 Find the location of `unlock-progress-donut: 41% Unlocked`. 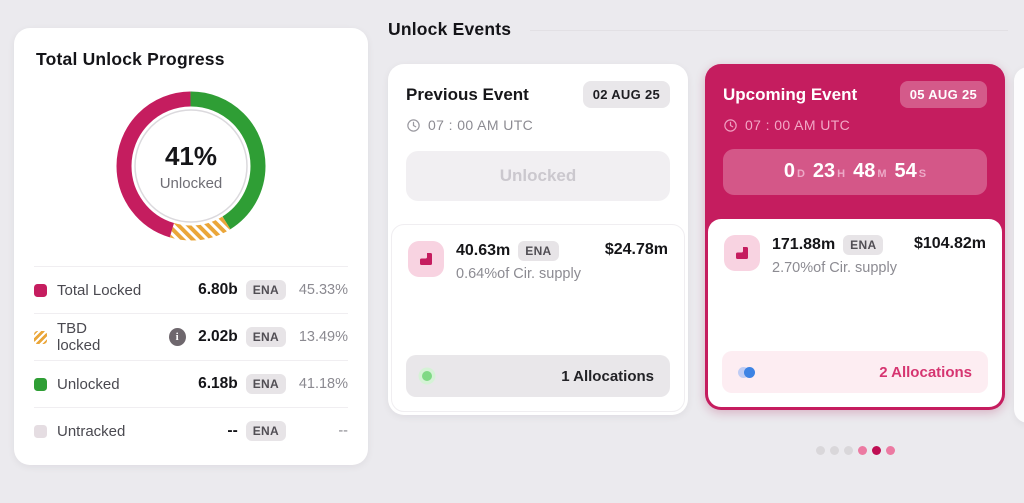

unlock-progress-donut: 41% Unlocked is located at coordinates (191, 166).